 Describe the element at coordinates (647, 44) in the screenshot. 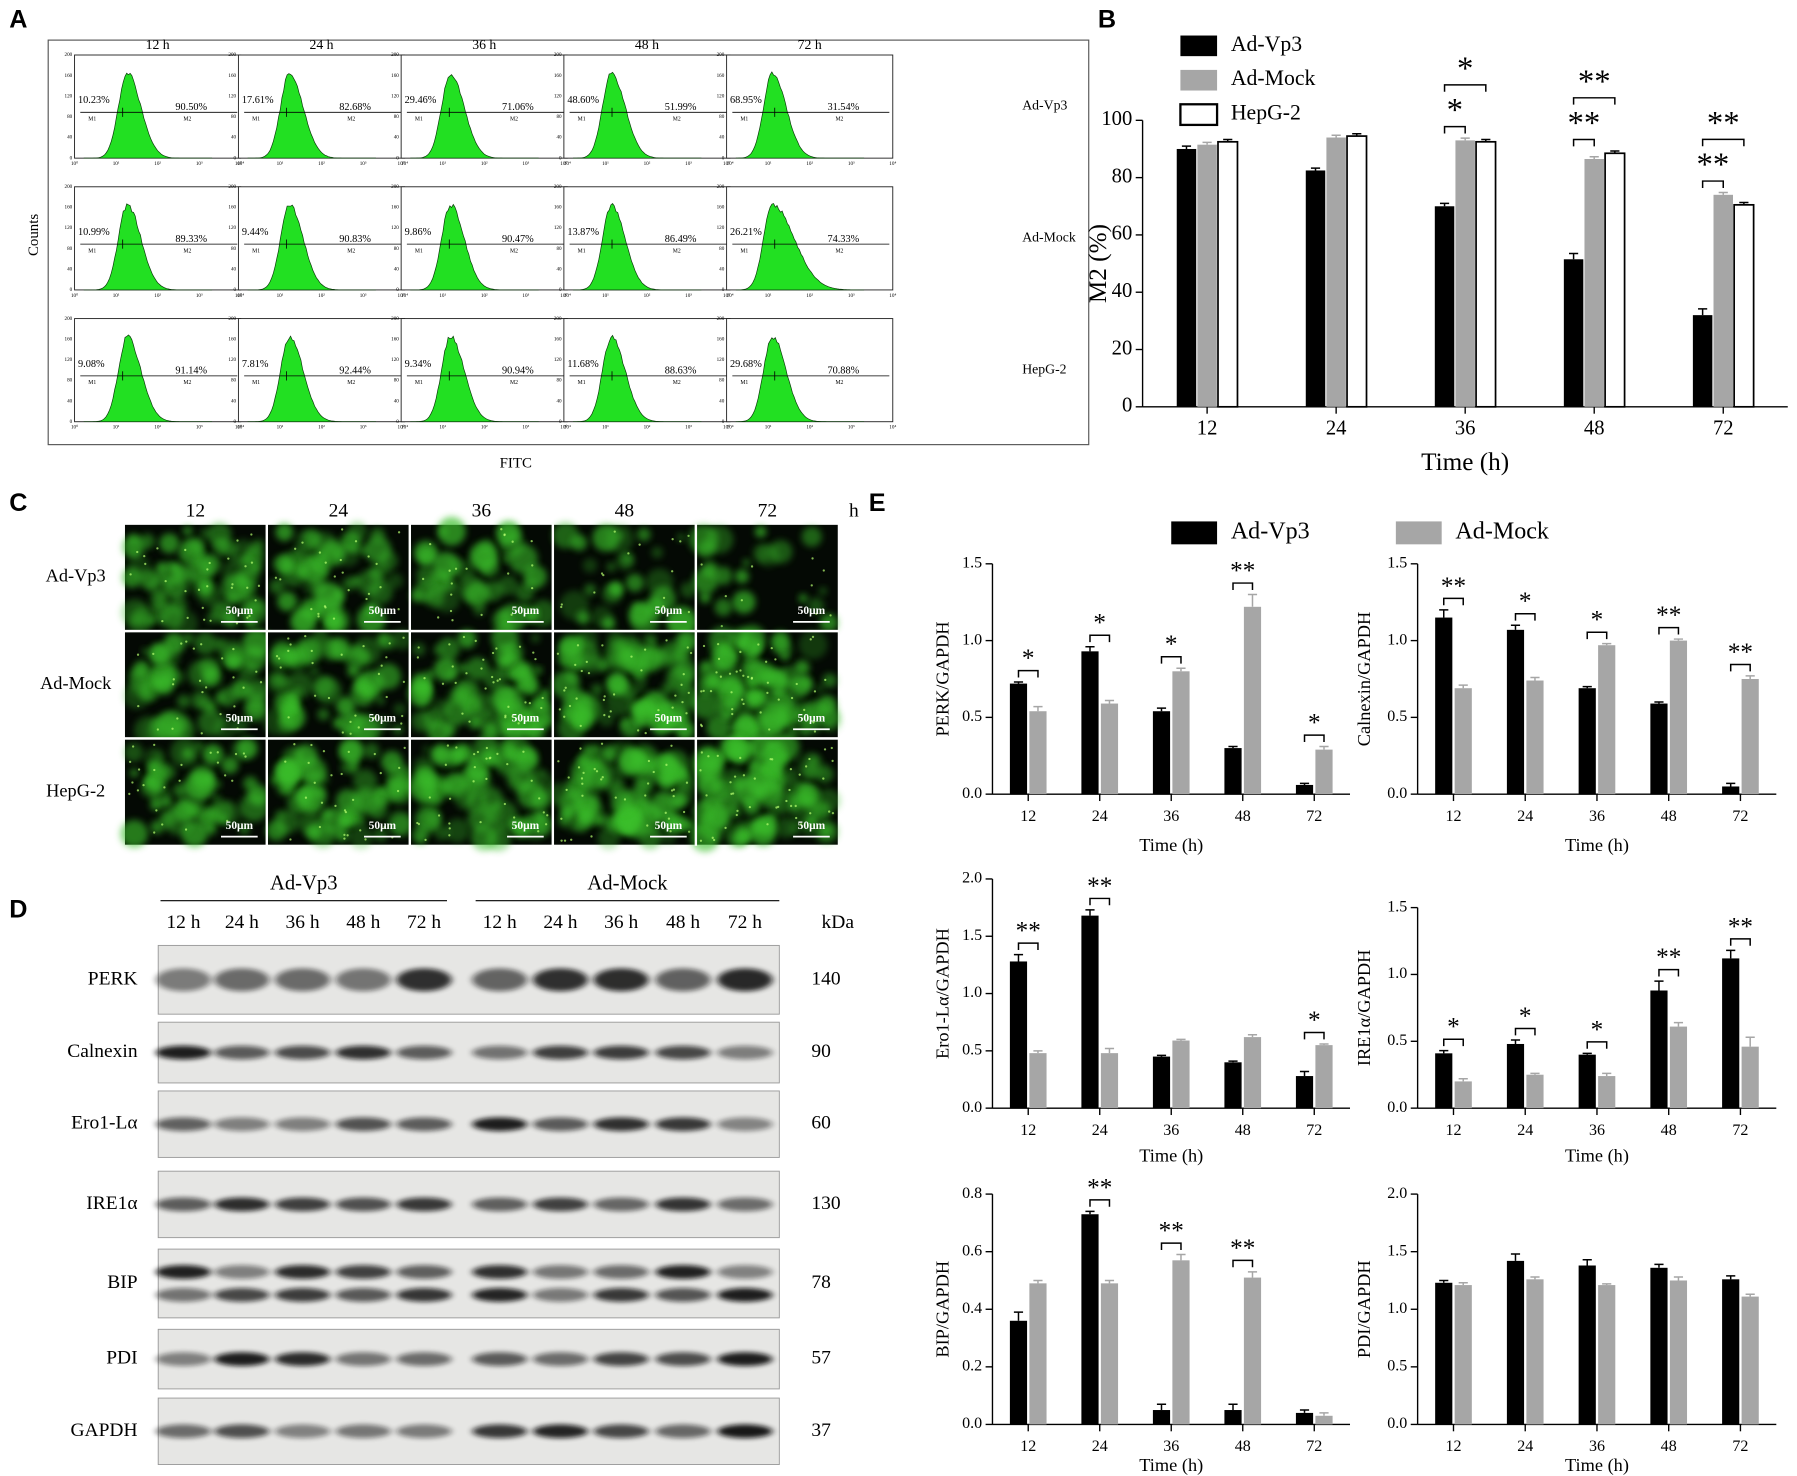

I see `column-header: 48 h` at that location.